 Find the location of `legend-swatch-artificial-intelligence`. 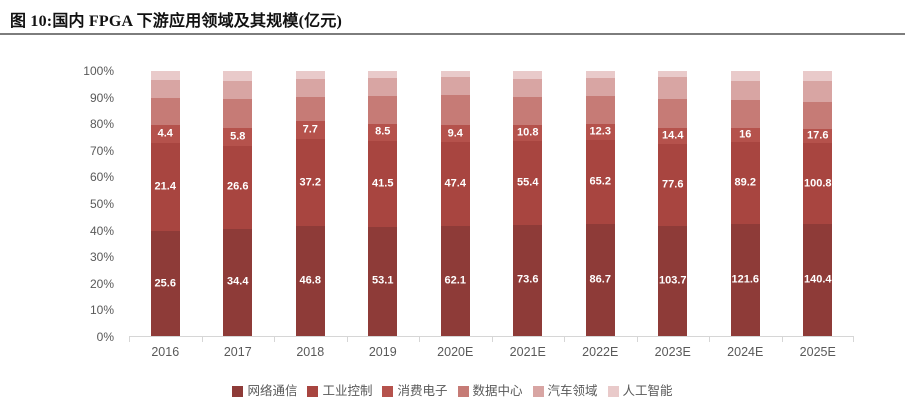

legend-swatch-artificial-intelligence is located at coordinates (613, 391).